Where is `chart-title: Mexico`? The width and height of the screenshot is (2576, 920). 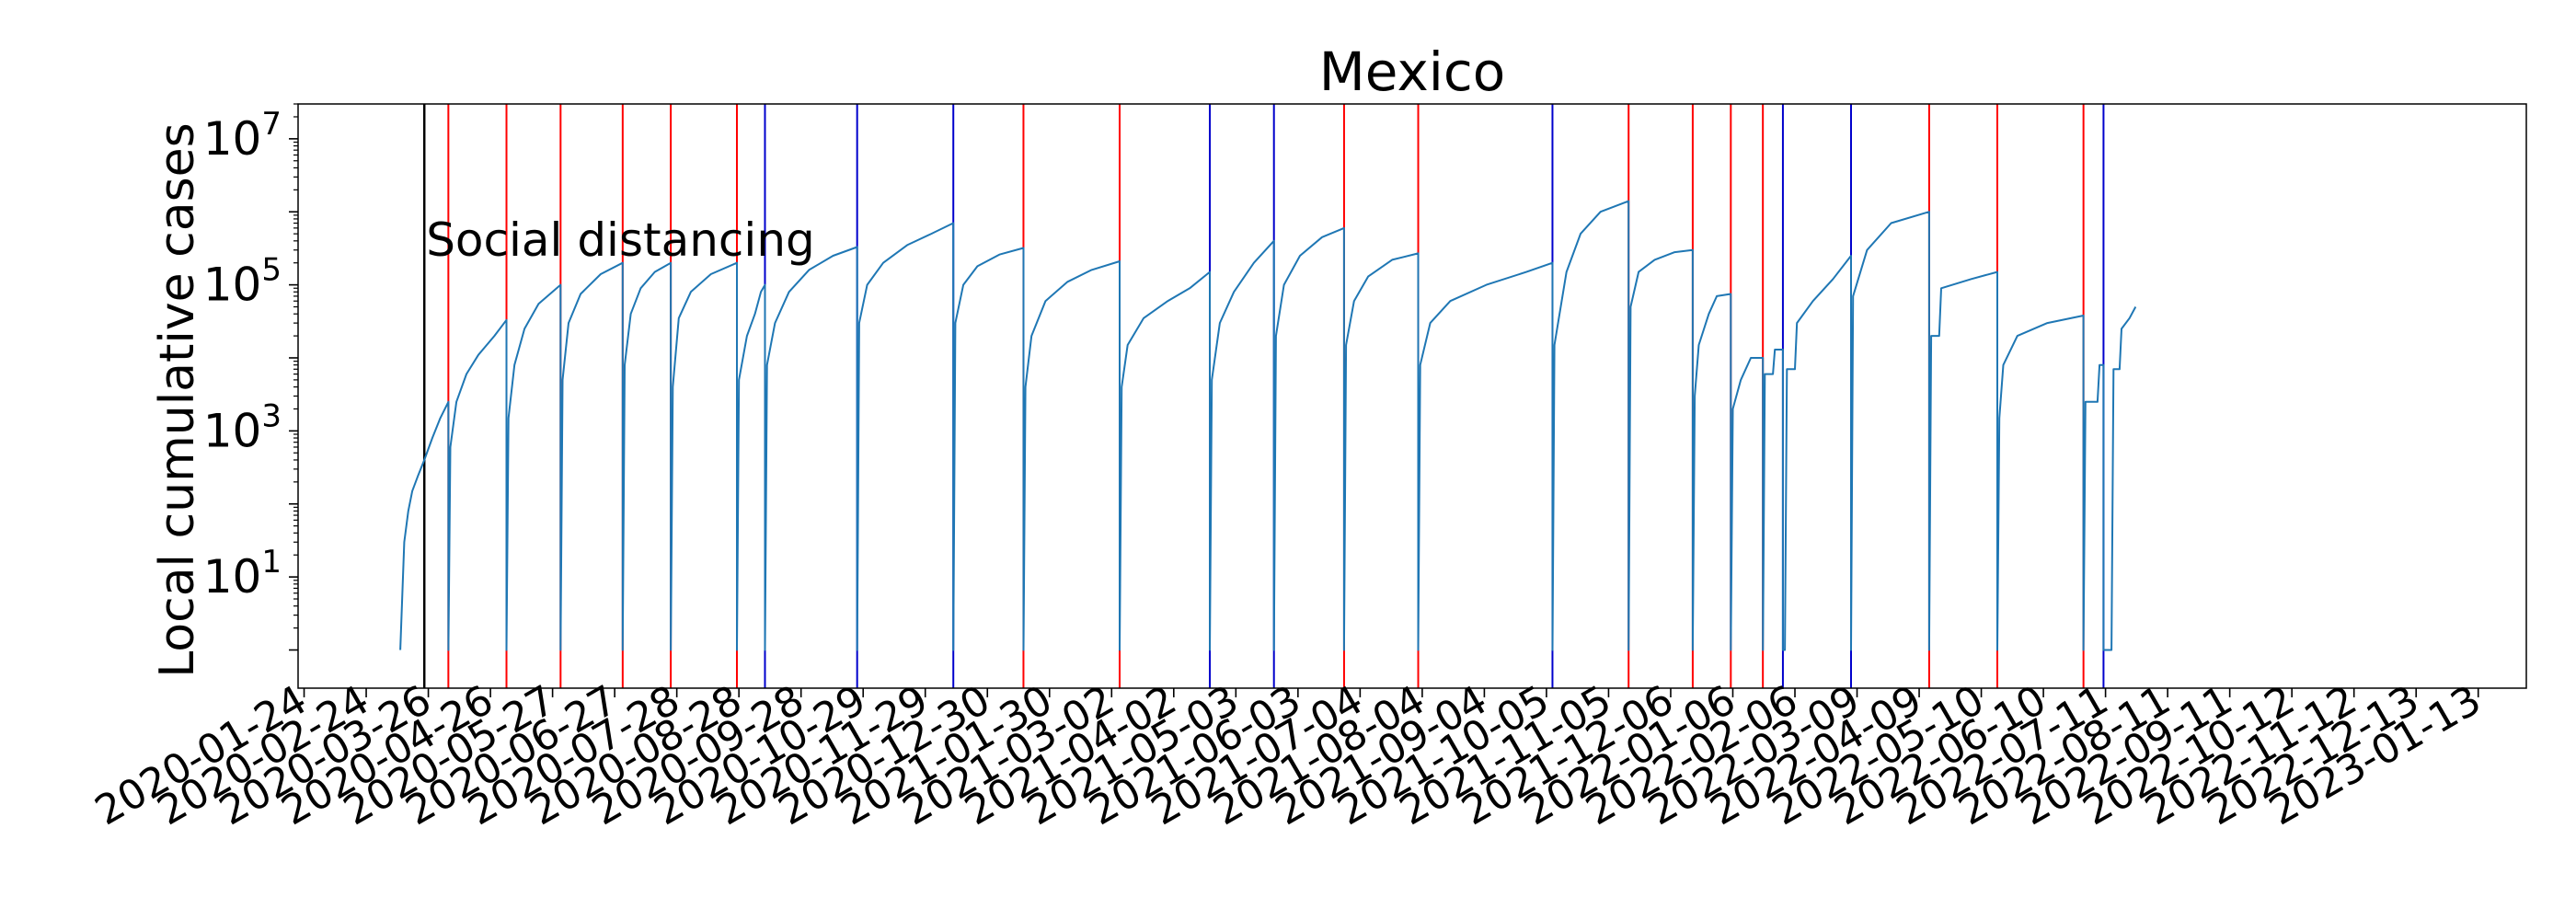
chart-title: Mexico is located at coordinates (1412, 71).